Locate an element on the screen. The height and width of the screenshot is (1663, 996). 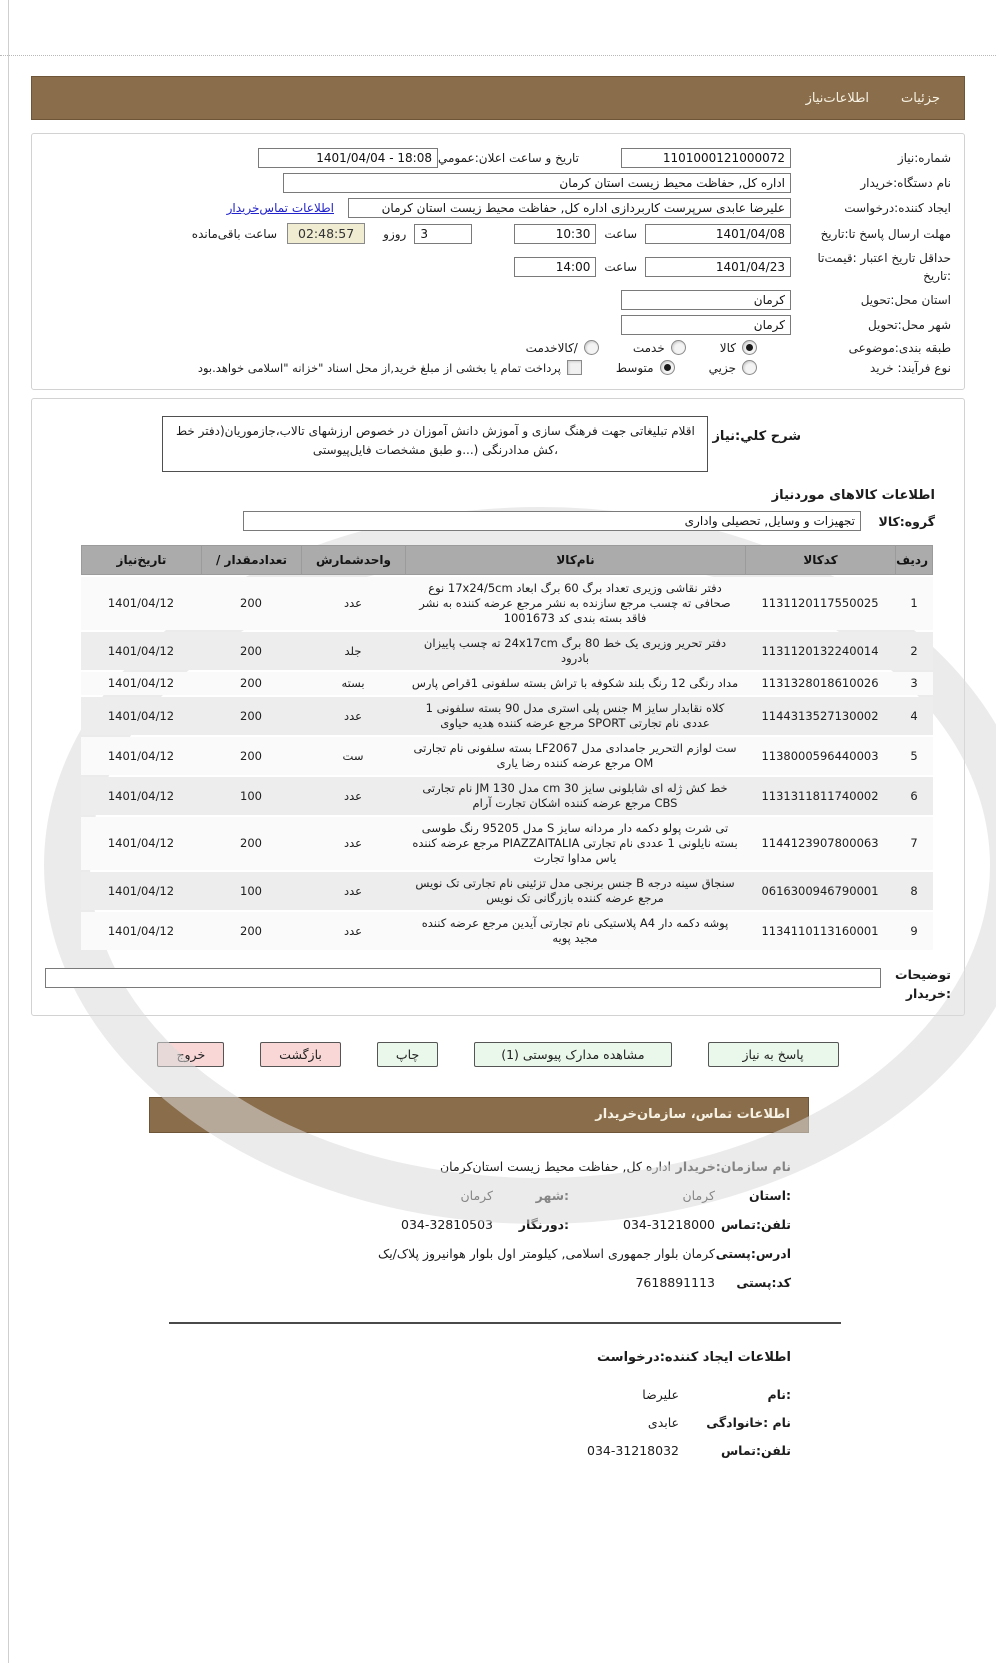
item-unit: ست is located at coordinates (353, 756).